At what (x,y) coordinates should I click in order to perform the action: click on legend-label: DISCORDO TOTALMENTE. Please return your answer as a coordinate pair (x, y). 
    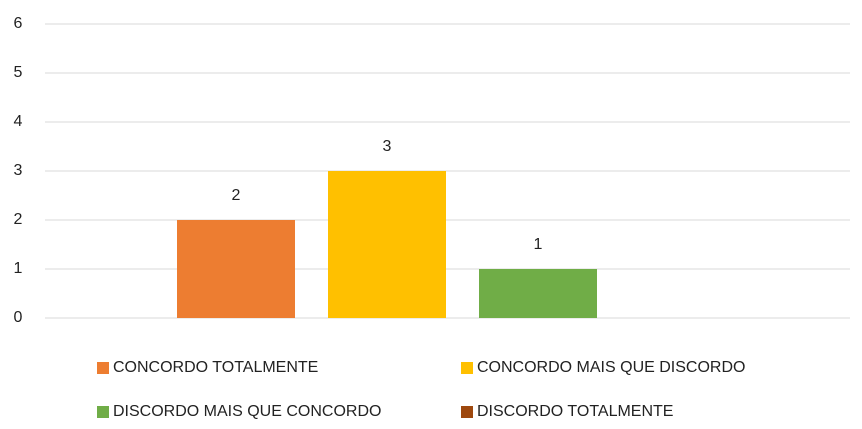
    Looking at the image, I should click on (575, 411).